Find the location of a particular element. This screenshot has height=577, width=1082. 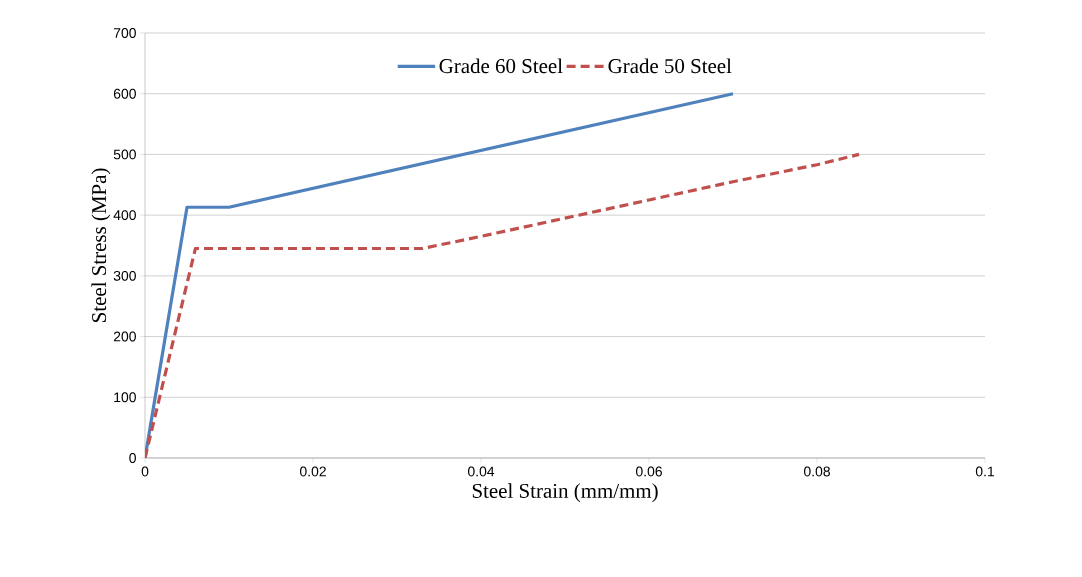

y-tick-label: 0 is located at coordinates (132, 458).